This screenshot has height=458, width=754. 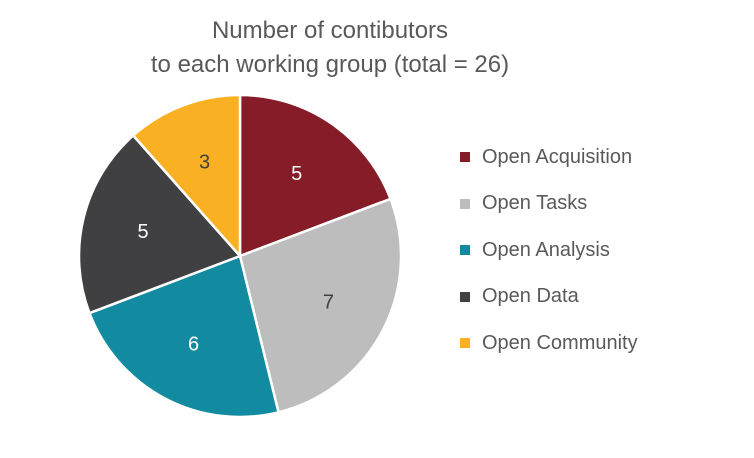 What do you see at coordinates (204, 163) in the screenshot?
I see `data-label-open-community: 3` at bounding box center [204, 163].